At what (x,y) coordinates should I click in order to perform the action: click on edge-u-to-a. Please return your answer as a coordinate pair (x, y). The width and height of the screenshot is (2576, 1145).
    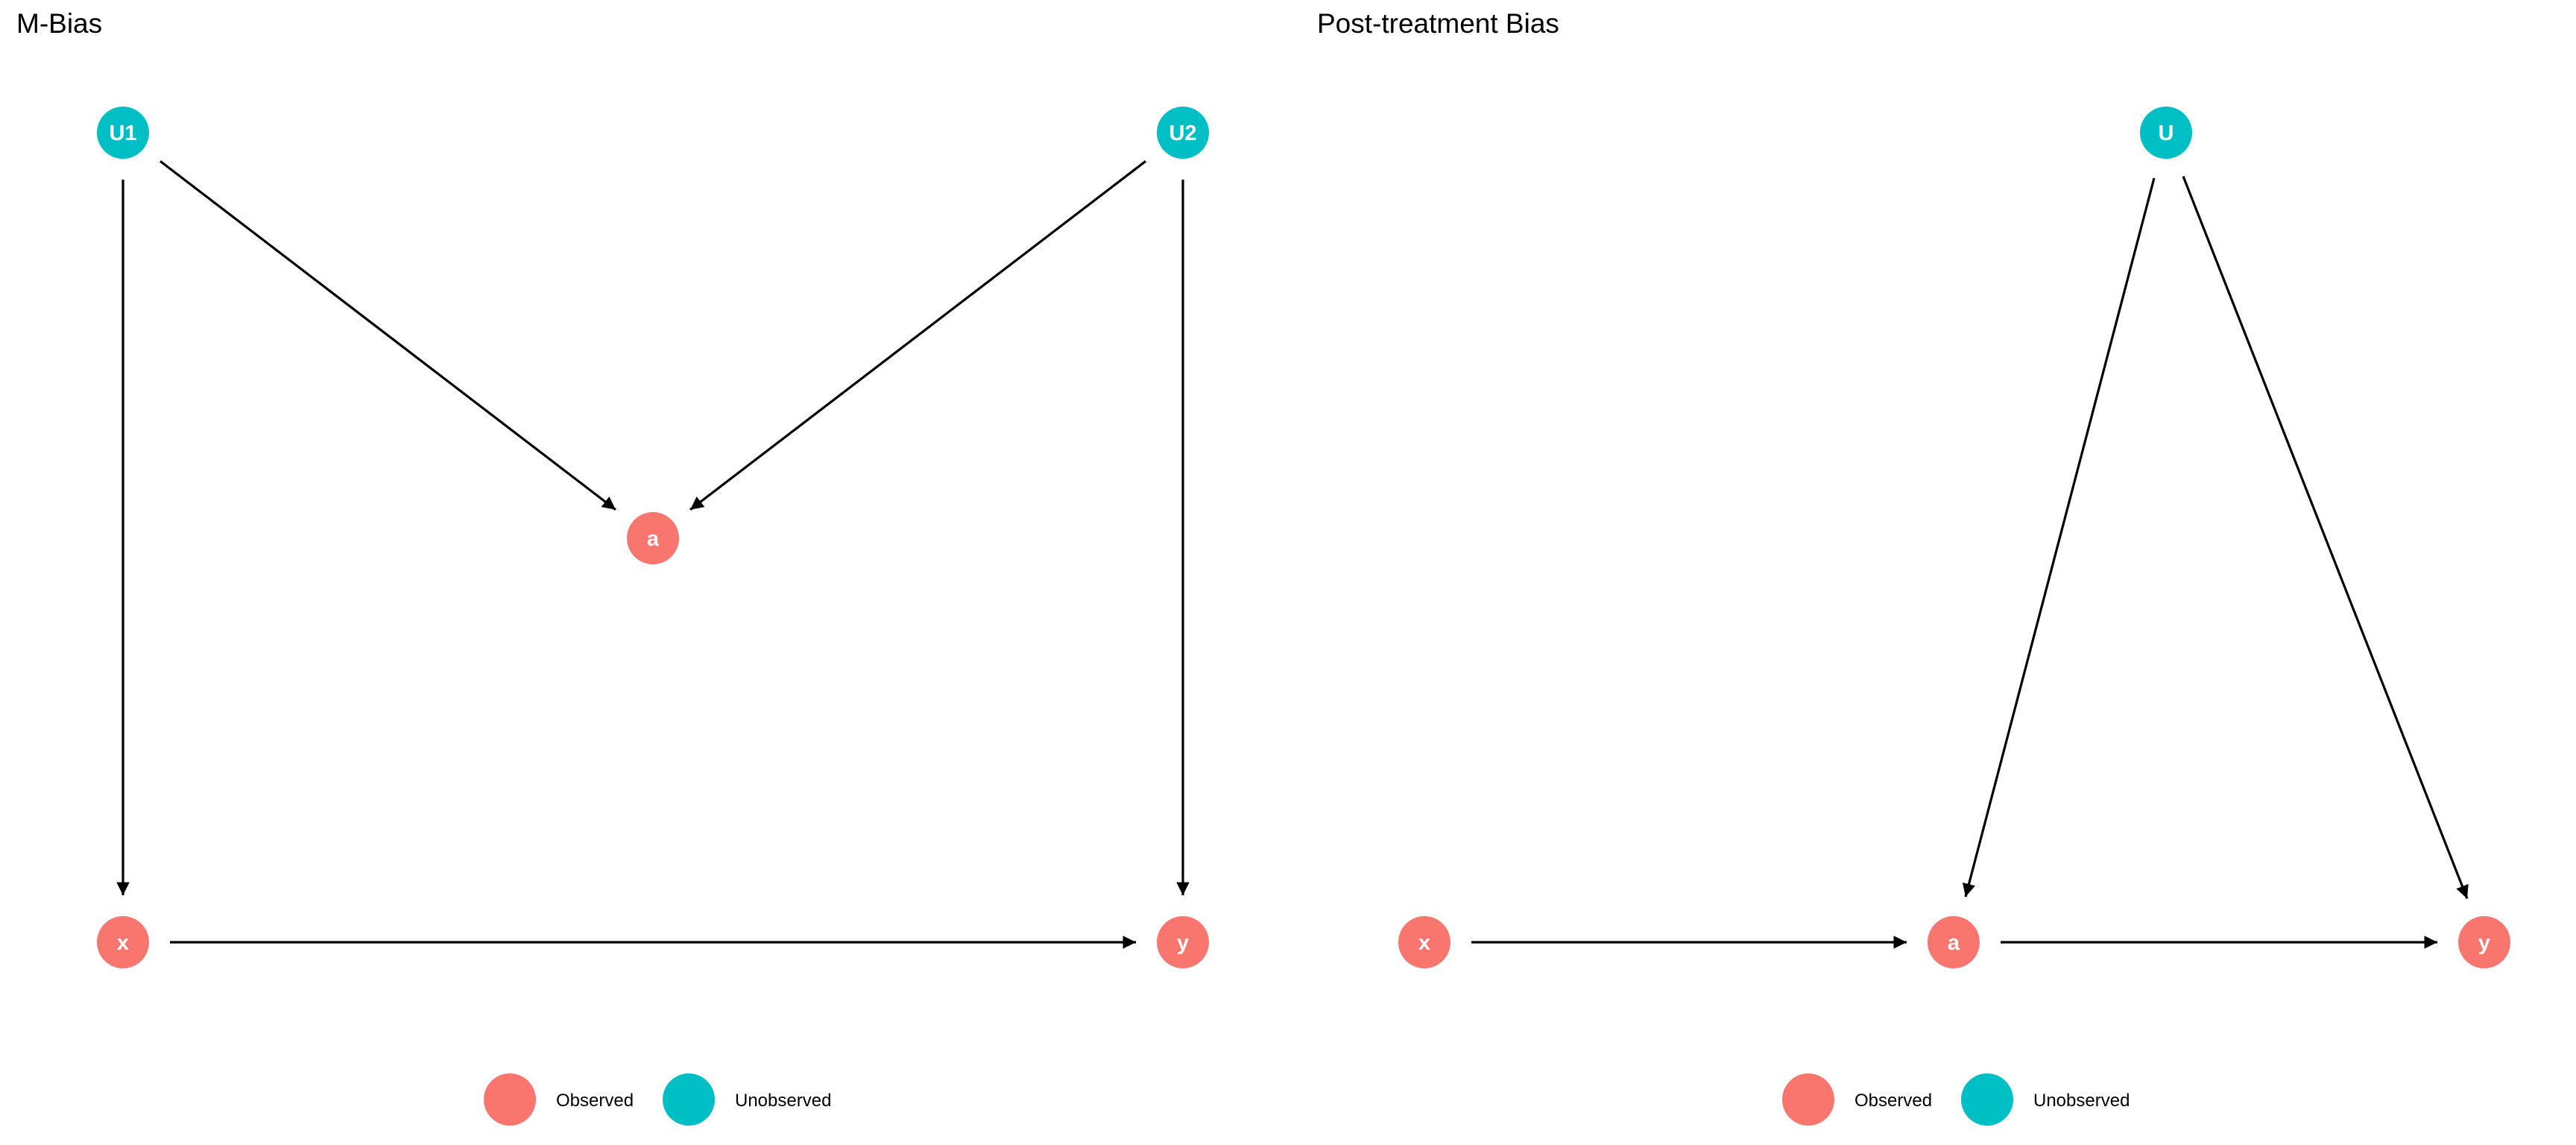
    Looking at the image, I should click on (2059, 537).